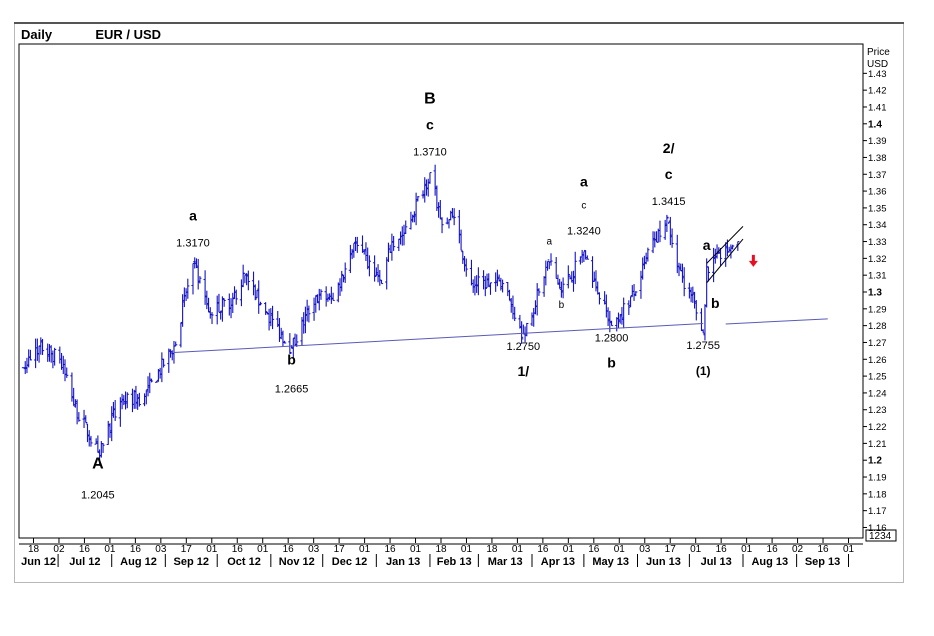 The width and height of the screenshot is (934, 636). Describe the element at coordinates (492, 549) in the screenshot. I see `x-day-label: 18` at that location.